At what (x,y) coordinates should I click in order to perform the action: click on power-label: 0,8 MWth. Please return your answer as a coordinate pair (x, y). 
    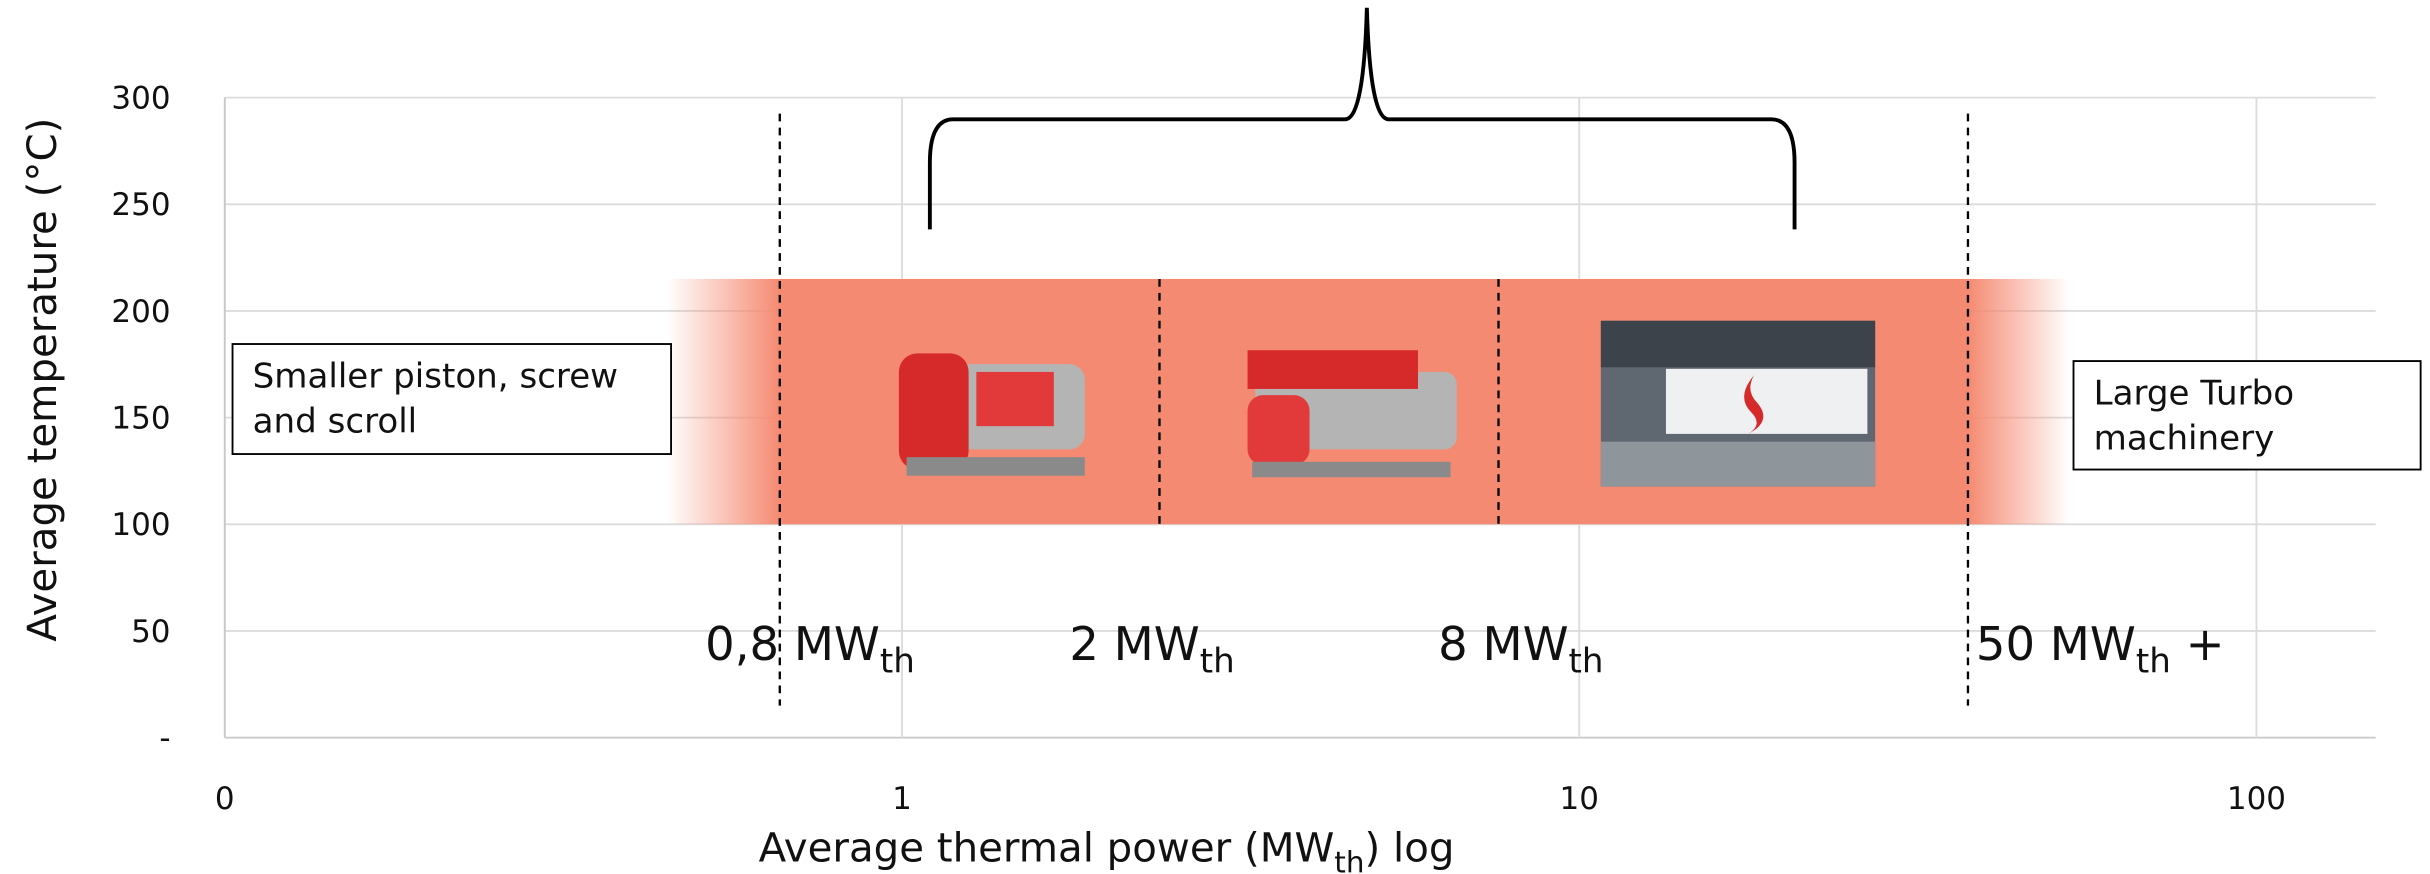
    Looking at the image, I should click on (810, 649).